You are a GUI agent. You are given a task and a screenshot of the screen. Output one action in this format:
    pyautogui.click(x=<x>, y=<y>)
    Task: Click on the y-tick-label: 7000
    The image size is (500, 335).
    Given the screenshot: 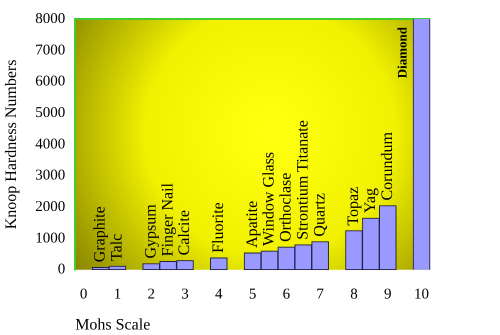 What is the action you would take?
    pyautogui.click(x=50, y=50)
    